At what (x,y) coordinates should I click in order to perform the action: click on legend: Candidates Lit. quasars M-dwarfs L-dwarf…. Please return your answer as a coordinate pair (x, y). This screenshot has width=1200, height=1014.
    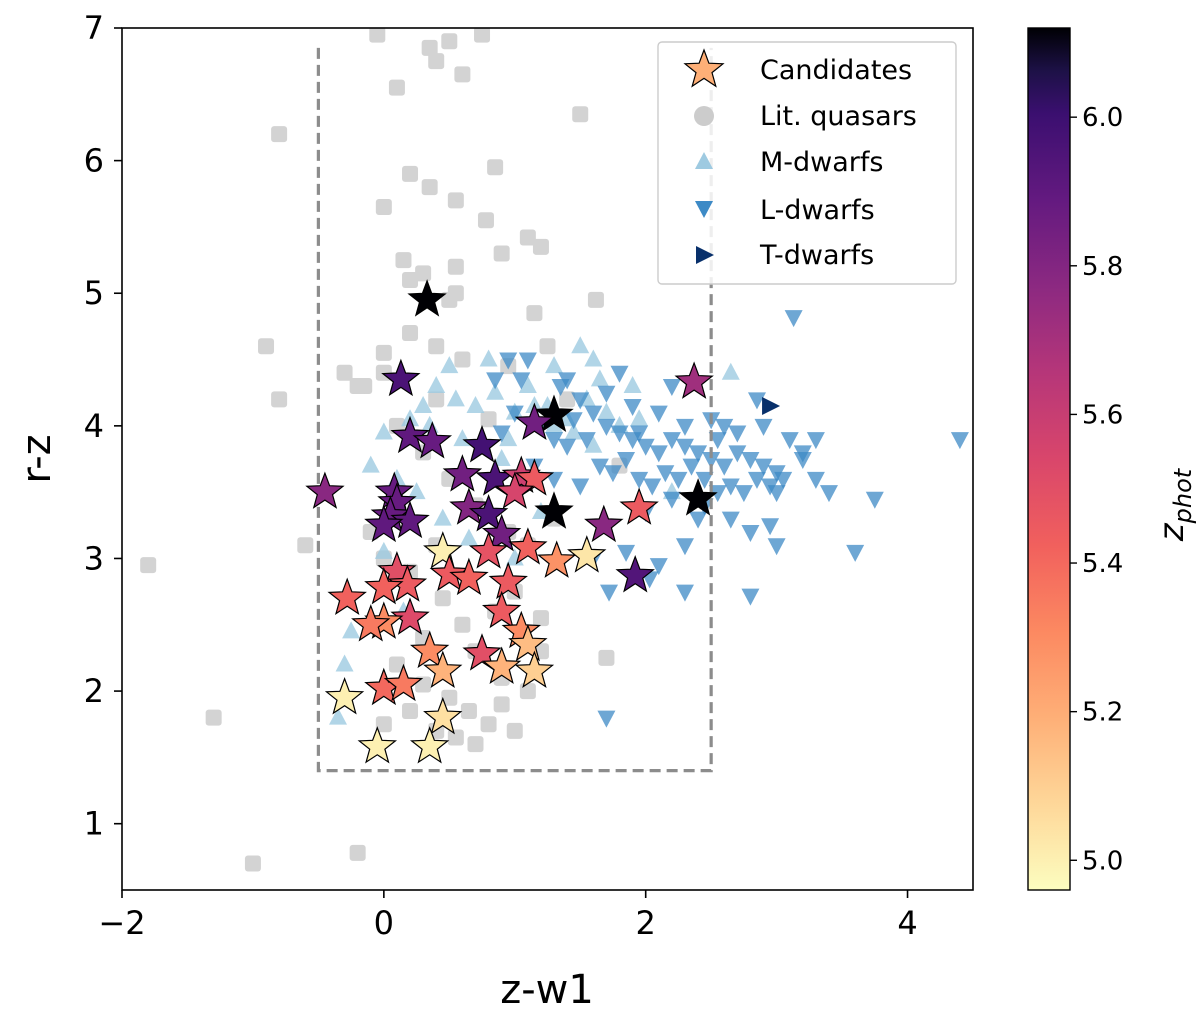
    Looking at the image, I should click on (807, 163).